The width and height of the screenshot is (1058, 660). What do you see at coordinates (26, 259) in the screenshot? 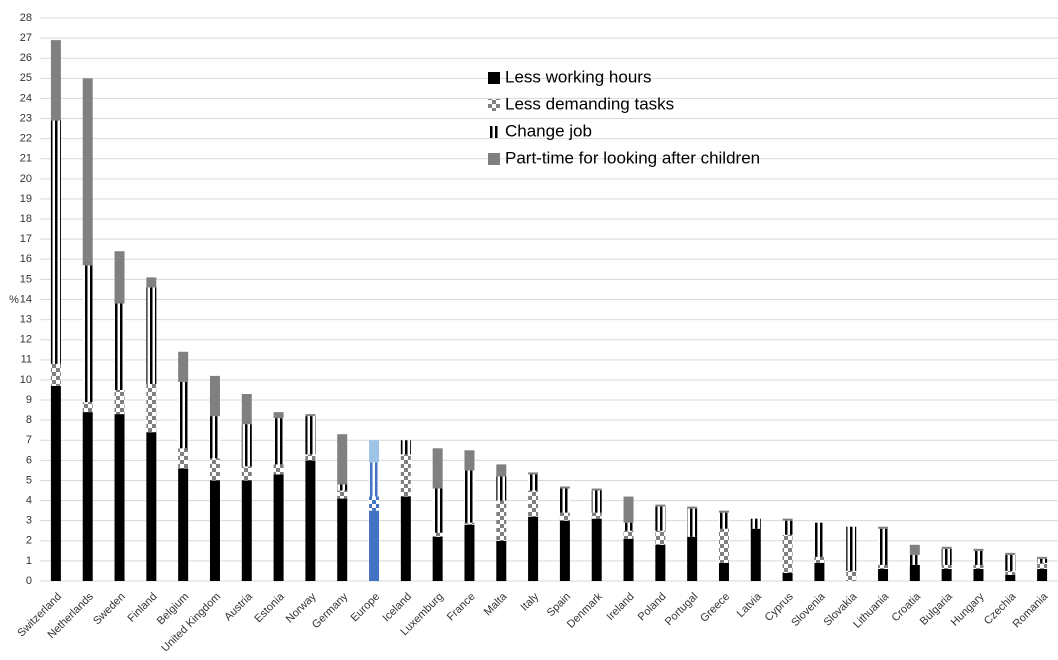
I see `y-tick-label: 16` at bounding box center [26, 259].